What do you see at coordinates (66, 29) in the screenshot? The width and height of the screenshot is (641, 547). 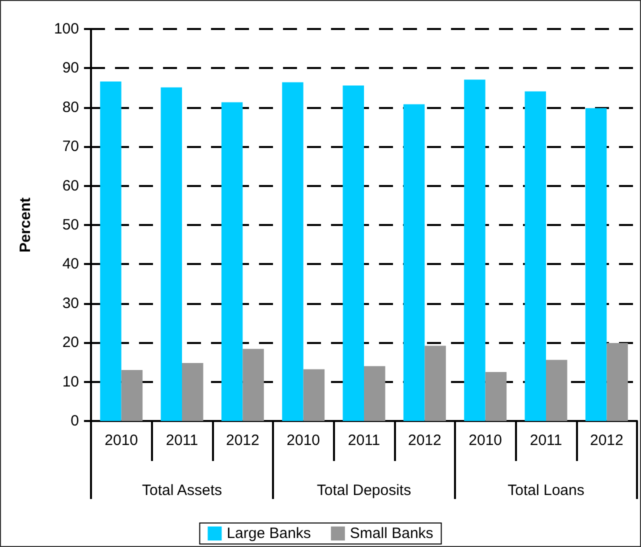 I see `y-tick-label: 100` at bounding box center [66, 29].